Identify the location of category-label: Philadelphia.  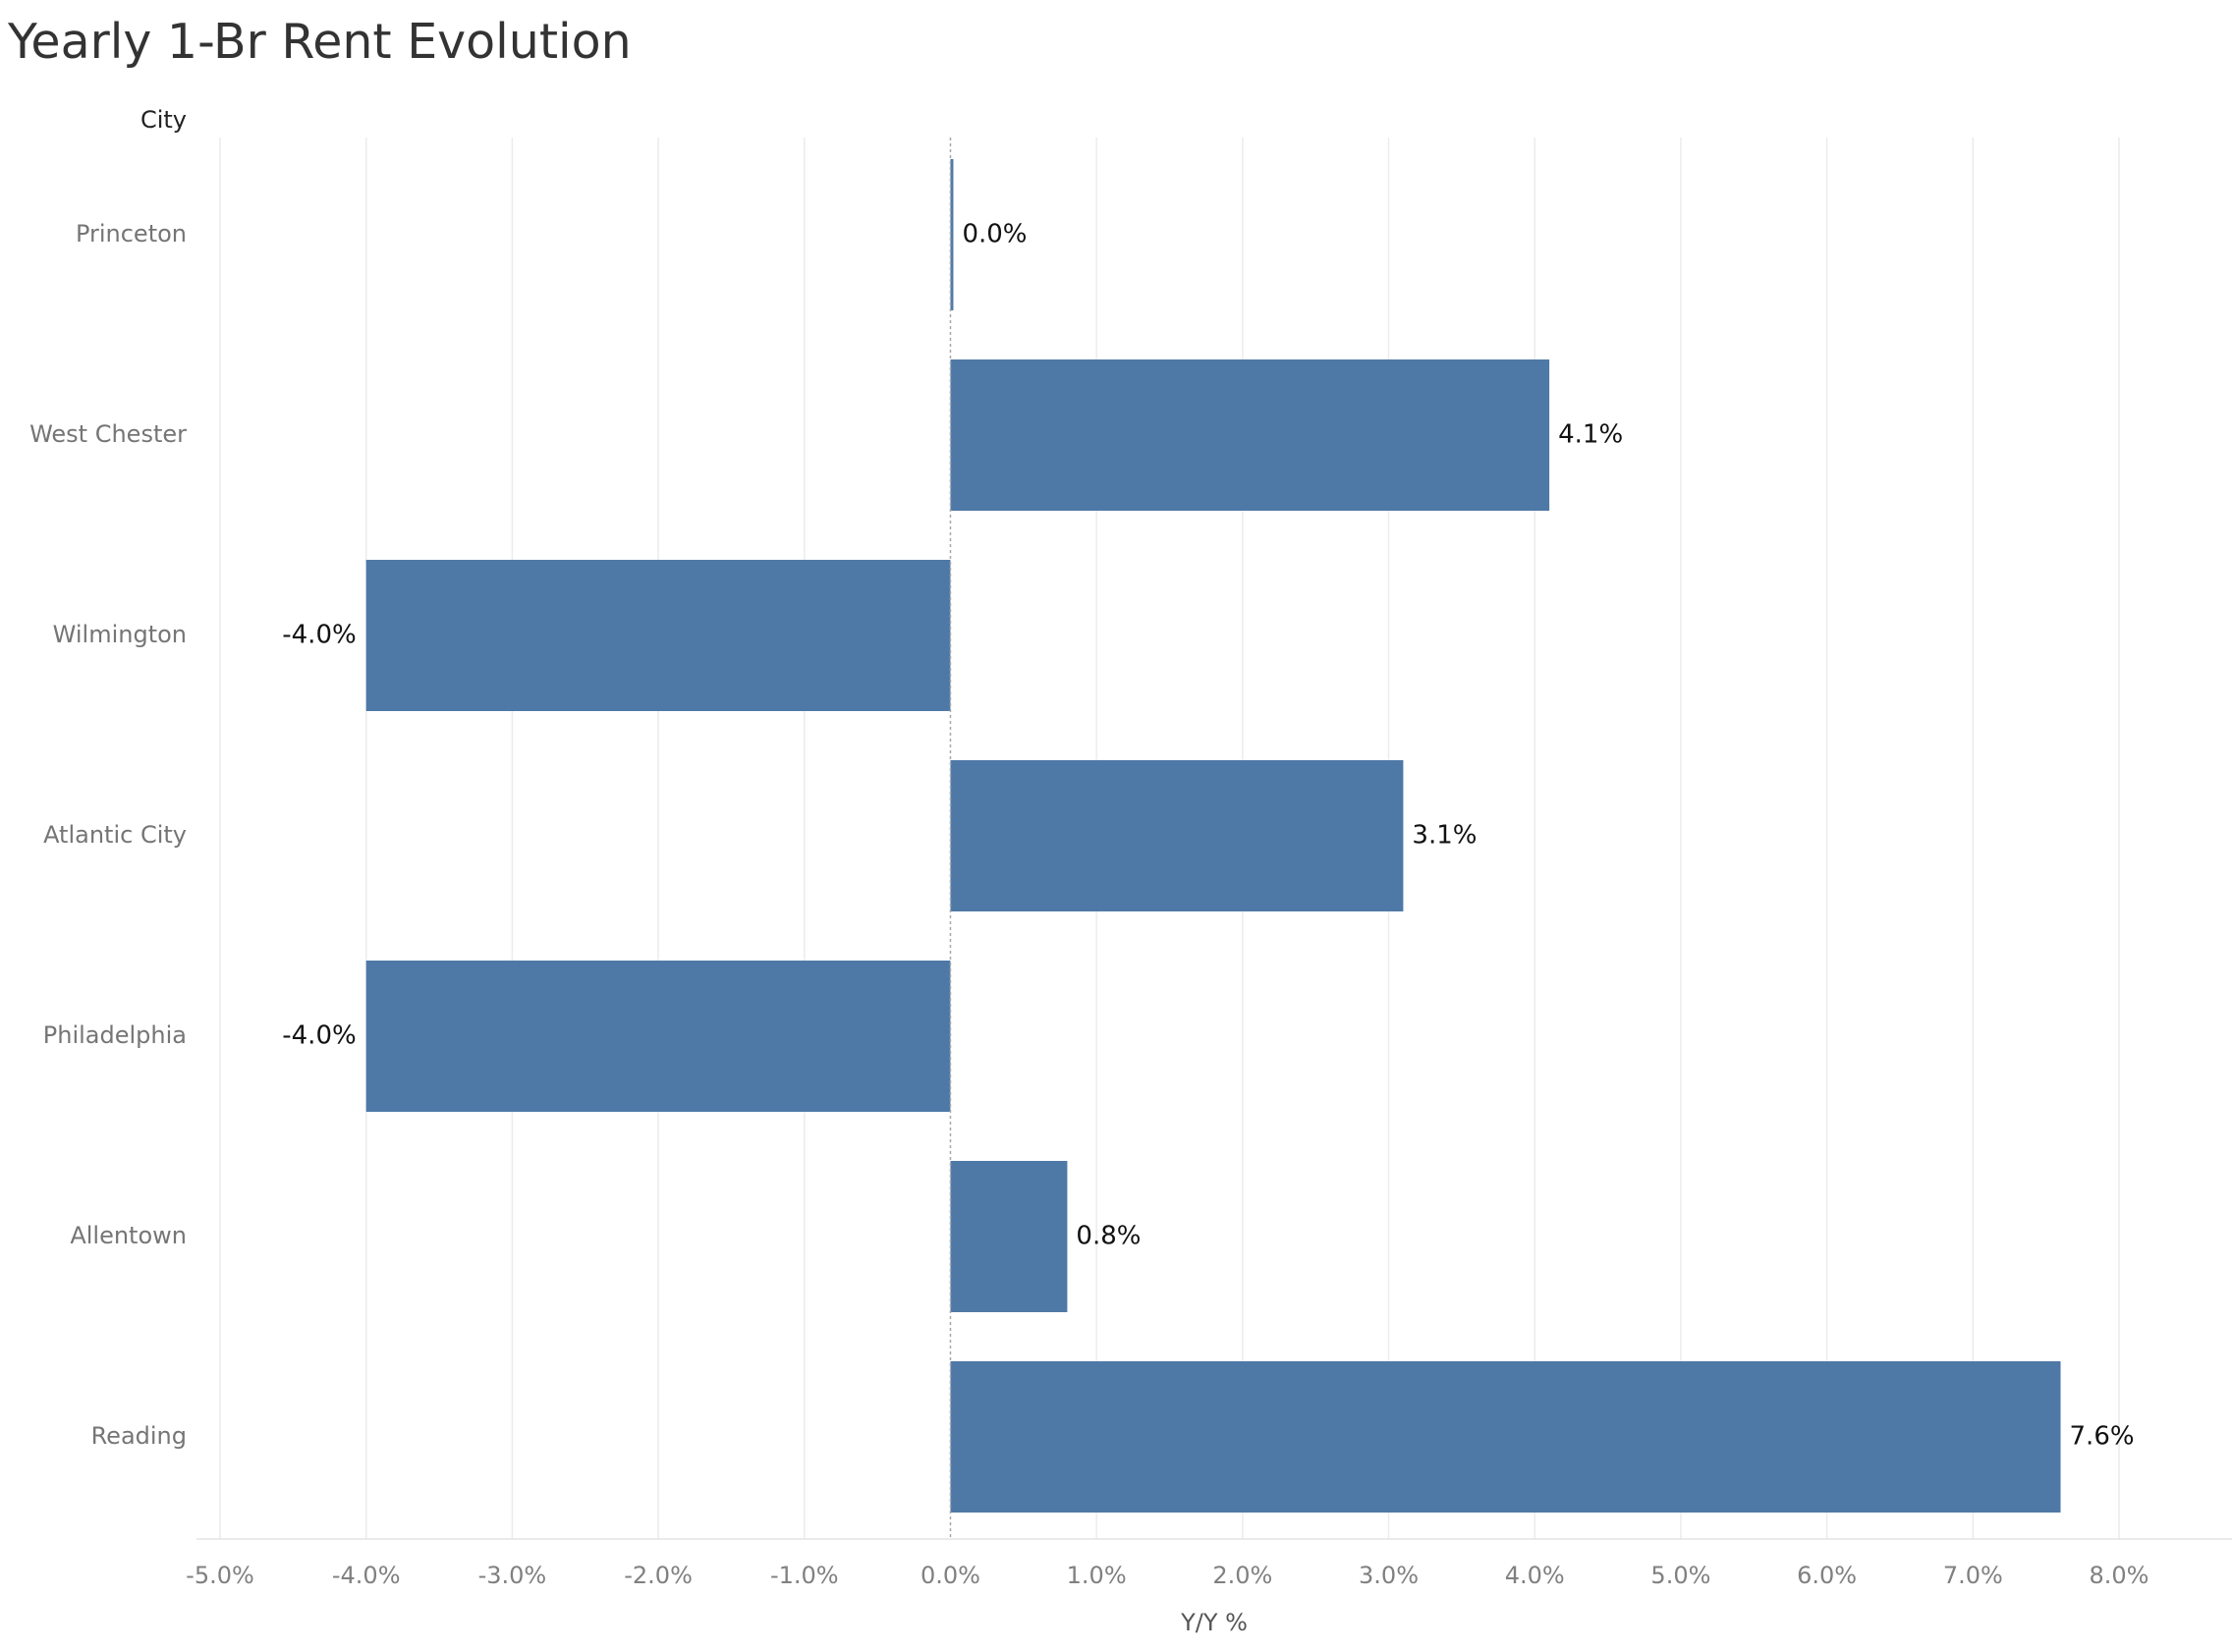
(115, 1035).